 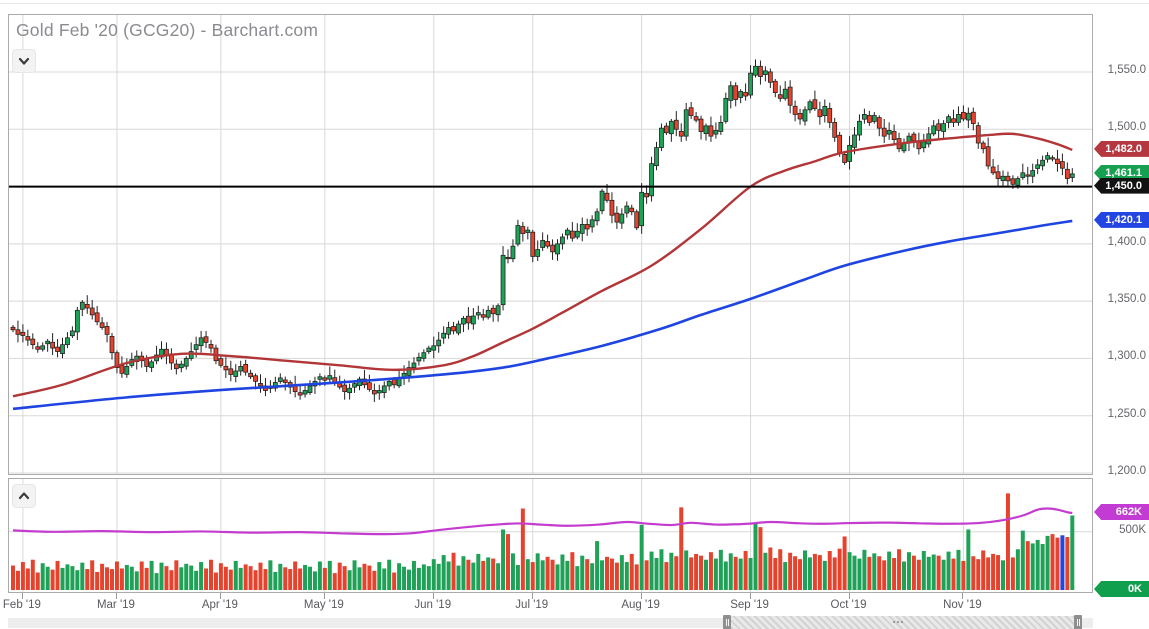 What do you see at coordinates (898, 622) in the screenshot?
I see `scrollbar-grip-dots` at bounding box center [898, 622].